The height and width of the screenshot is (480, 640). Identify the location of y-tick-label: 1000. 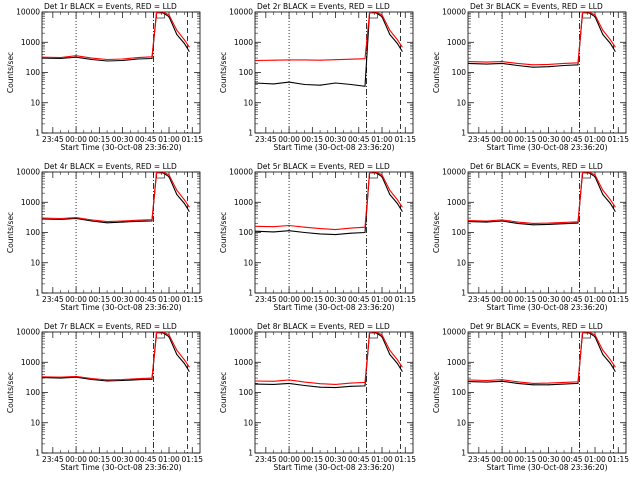
(30, 42).